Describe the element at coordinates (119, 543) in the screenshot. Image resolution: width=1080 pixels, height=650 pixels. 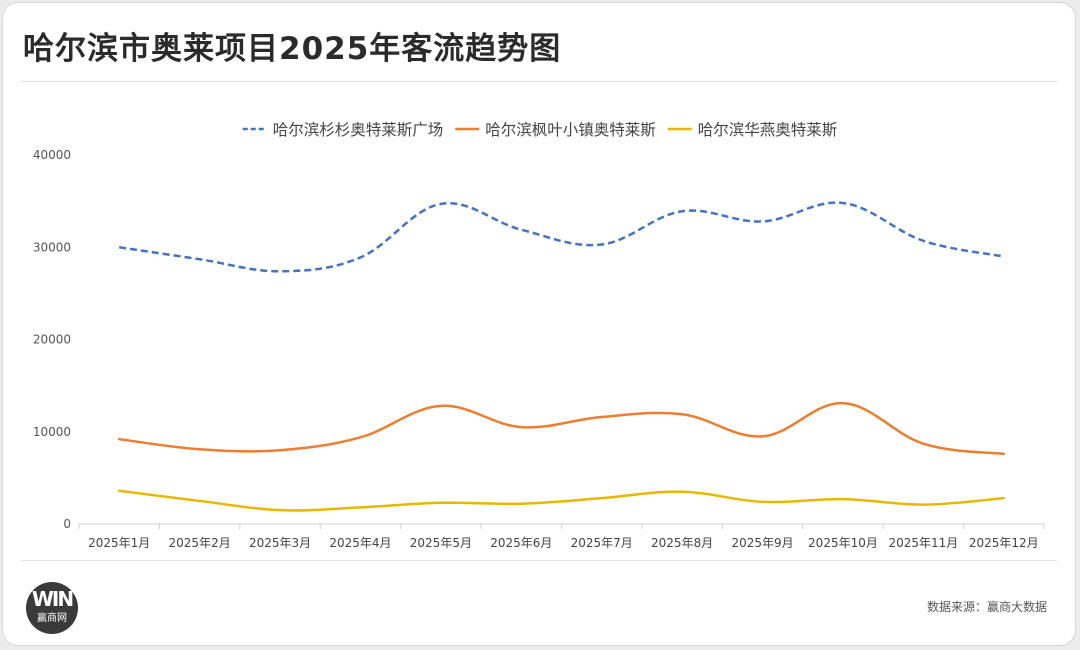
I see `x-tick-label: 2025年1月` at that location.